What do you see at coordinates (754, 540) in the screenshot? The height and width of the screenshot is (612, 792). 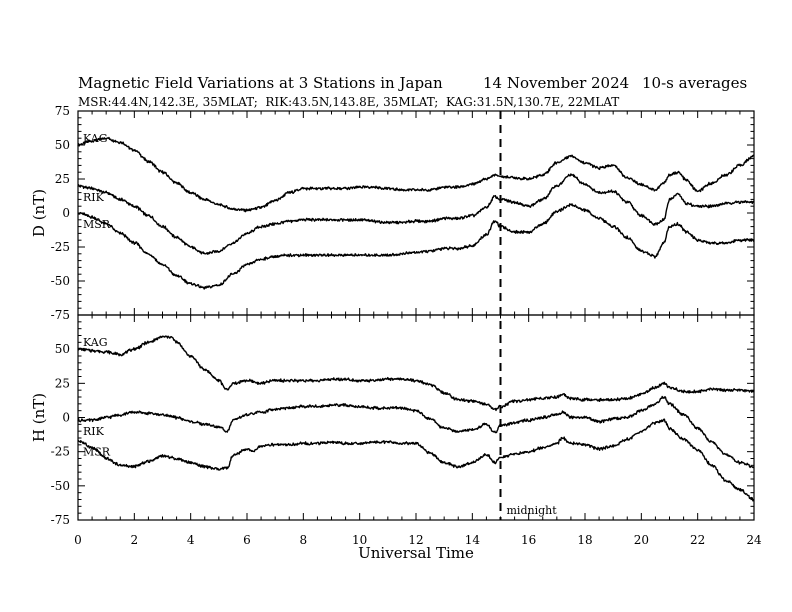 I see `x-tick-label: 24` at bounding box center [754, 540].